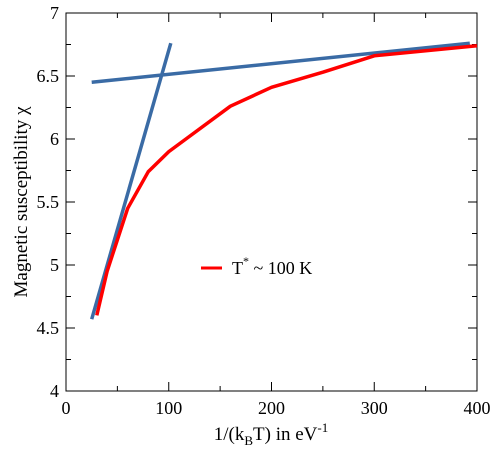 Image resolution: width=498 pixels, height=452 pixels. What do you see at coordinates (285, 434) in the screenshot?
I see `x-axis-label-middle: T) in eV` at bounding box center [285, 434].